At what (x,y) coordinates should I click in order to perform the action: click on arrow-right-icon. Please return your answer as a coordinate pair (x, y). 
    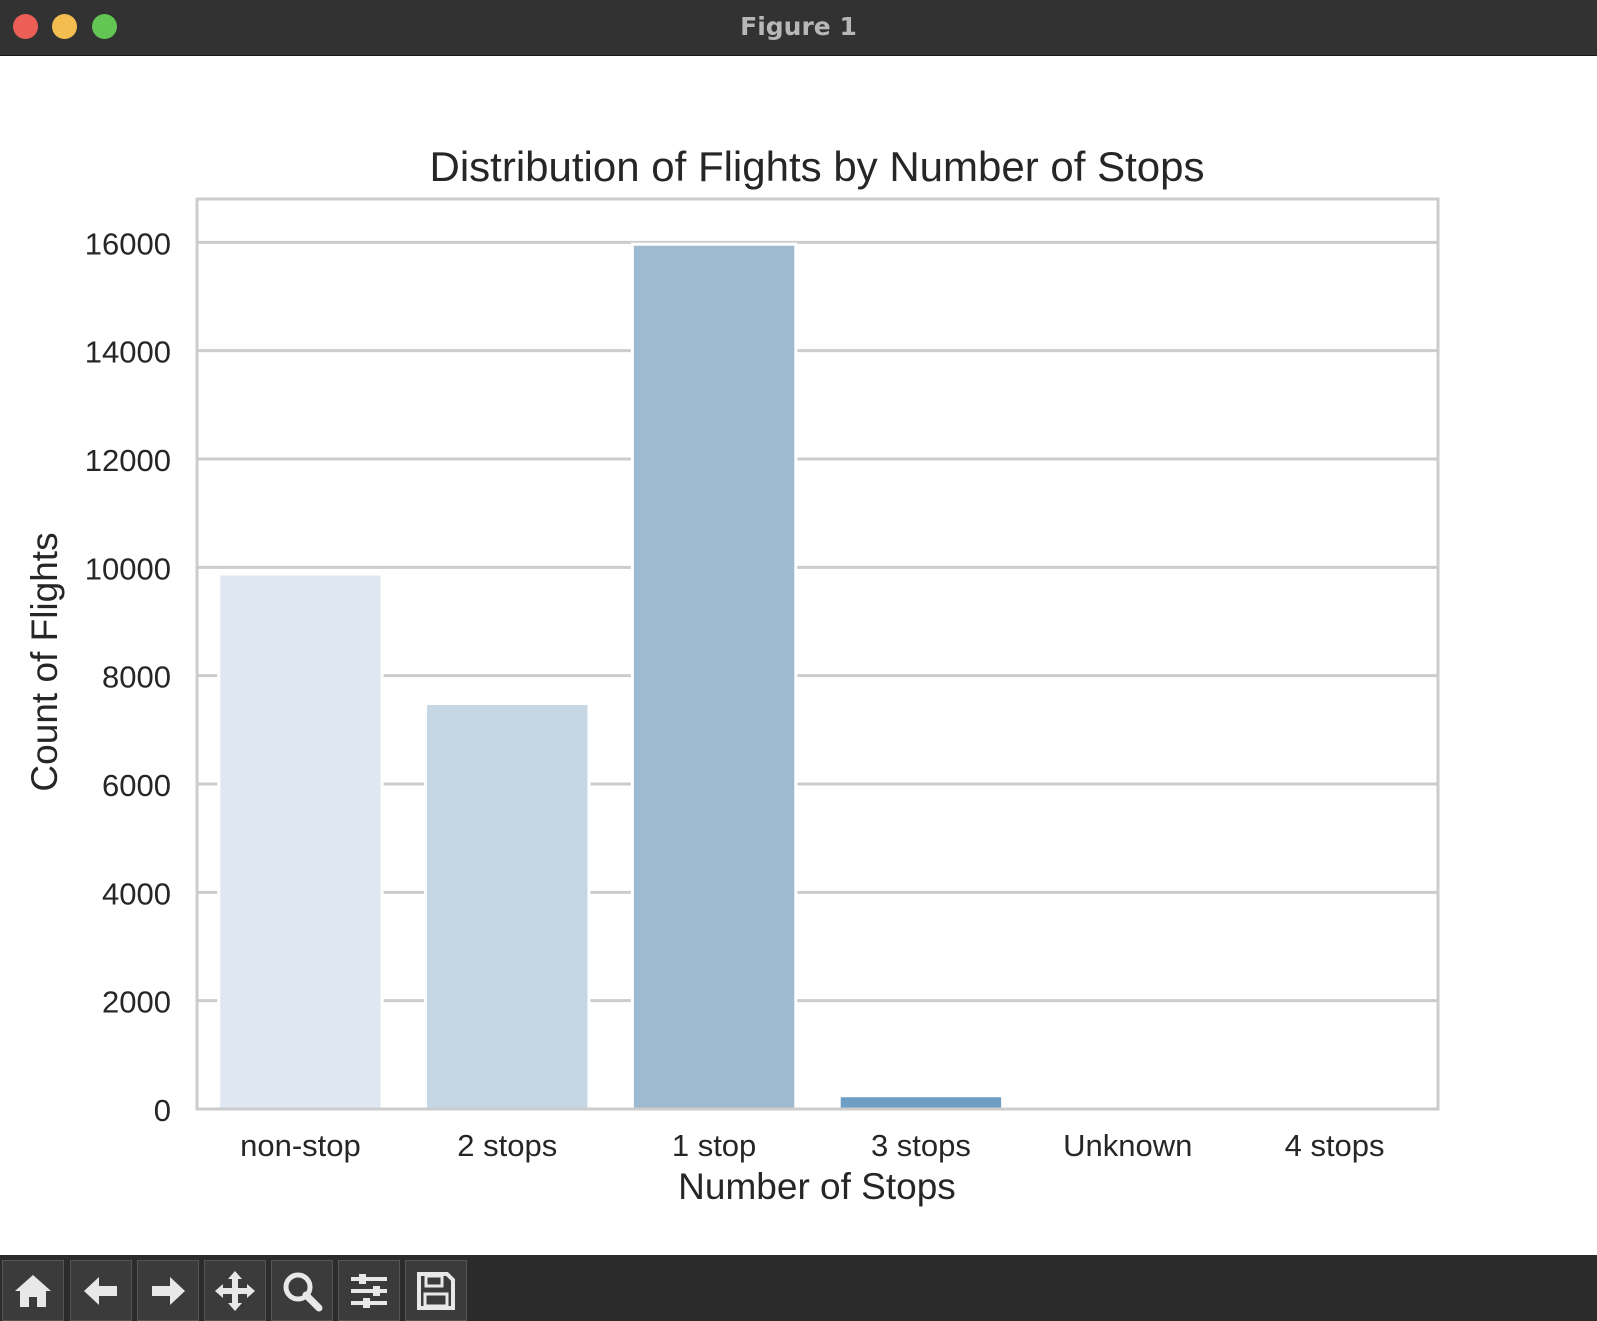
    Looking at the image, I should click on (168, 1290).